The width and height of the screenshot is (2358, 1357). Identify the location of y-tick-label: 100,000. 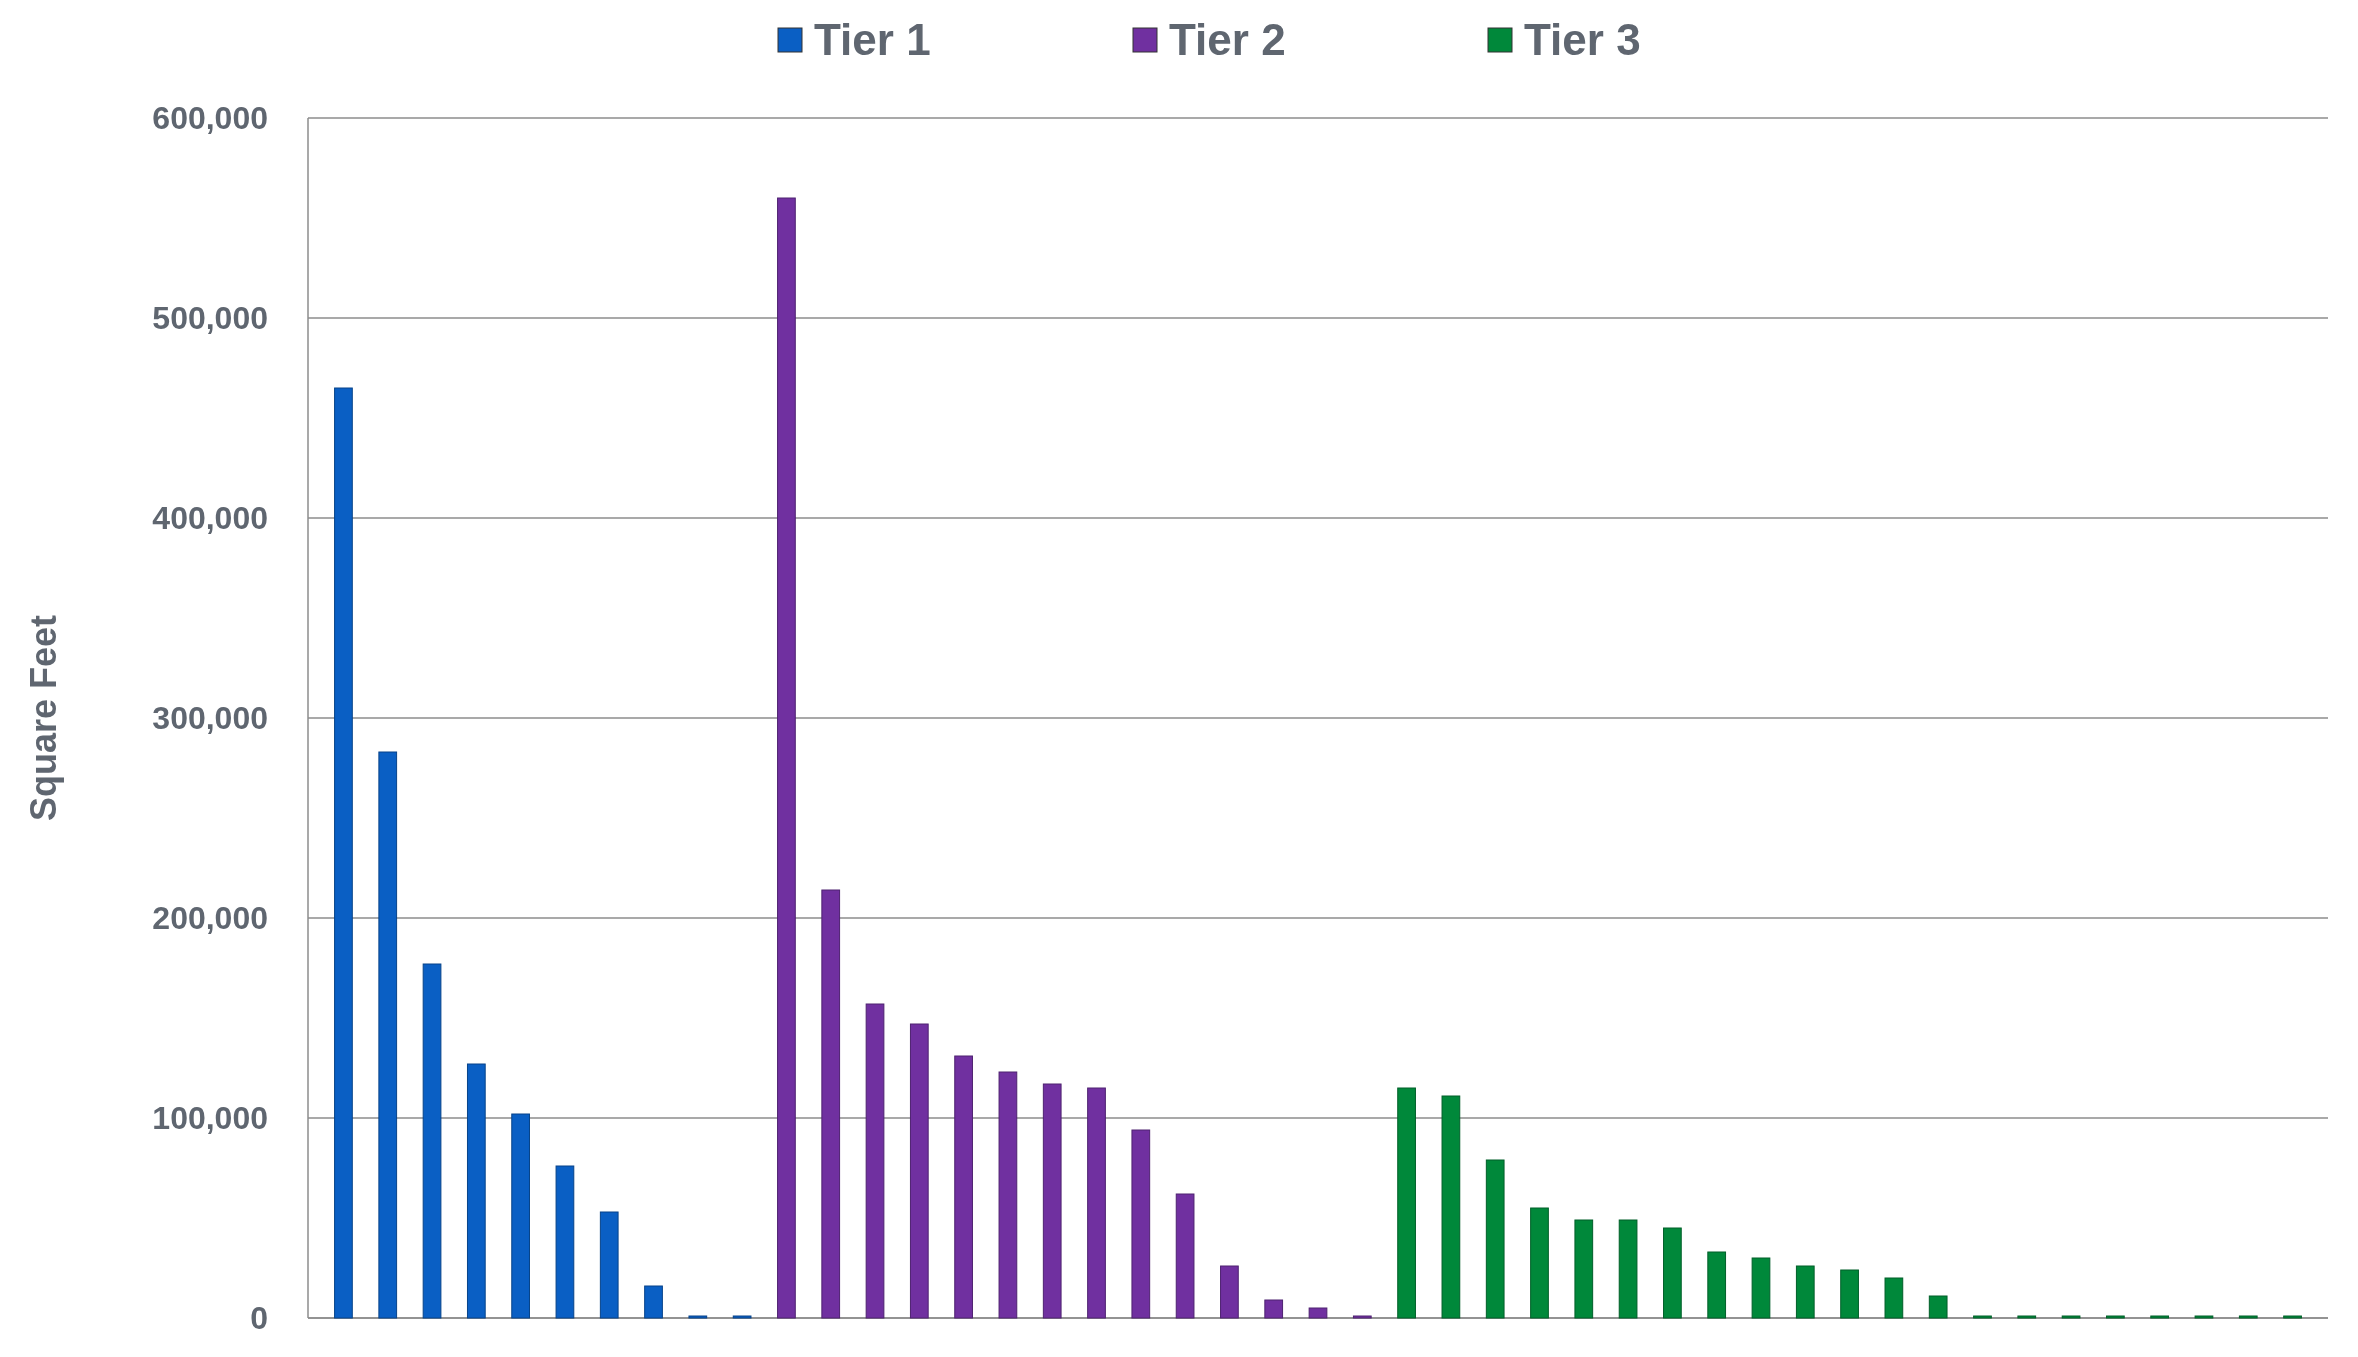
(210, 1118).